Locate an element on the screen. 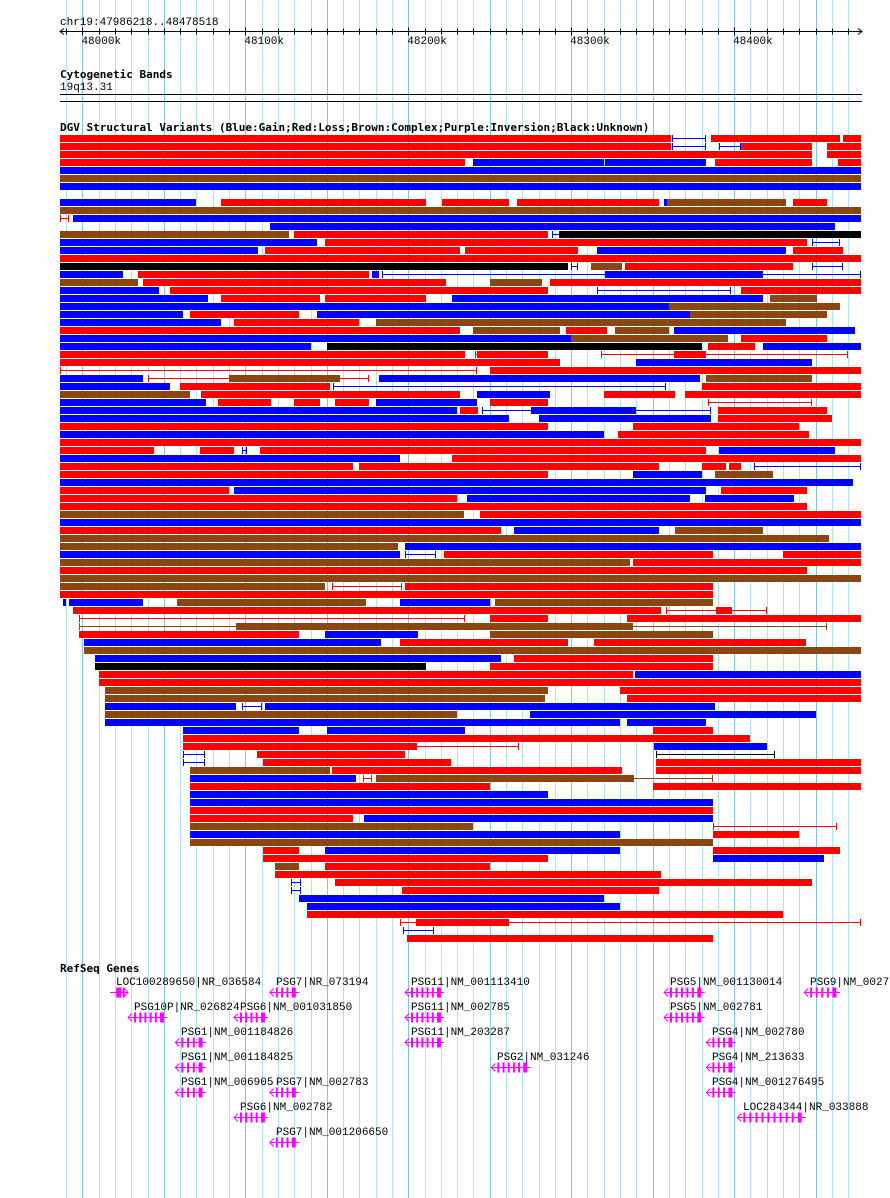  gene-feature: PSG5|NM_002781 is located at coordinates (713, 1012).